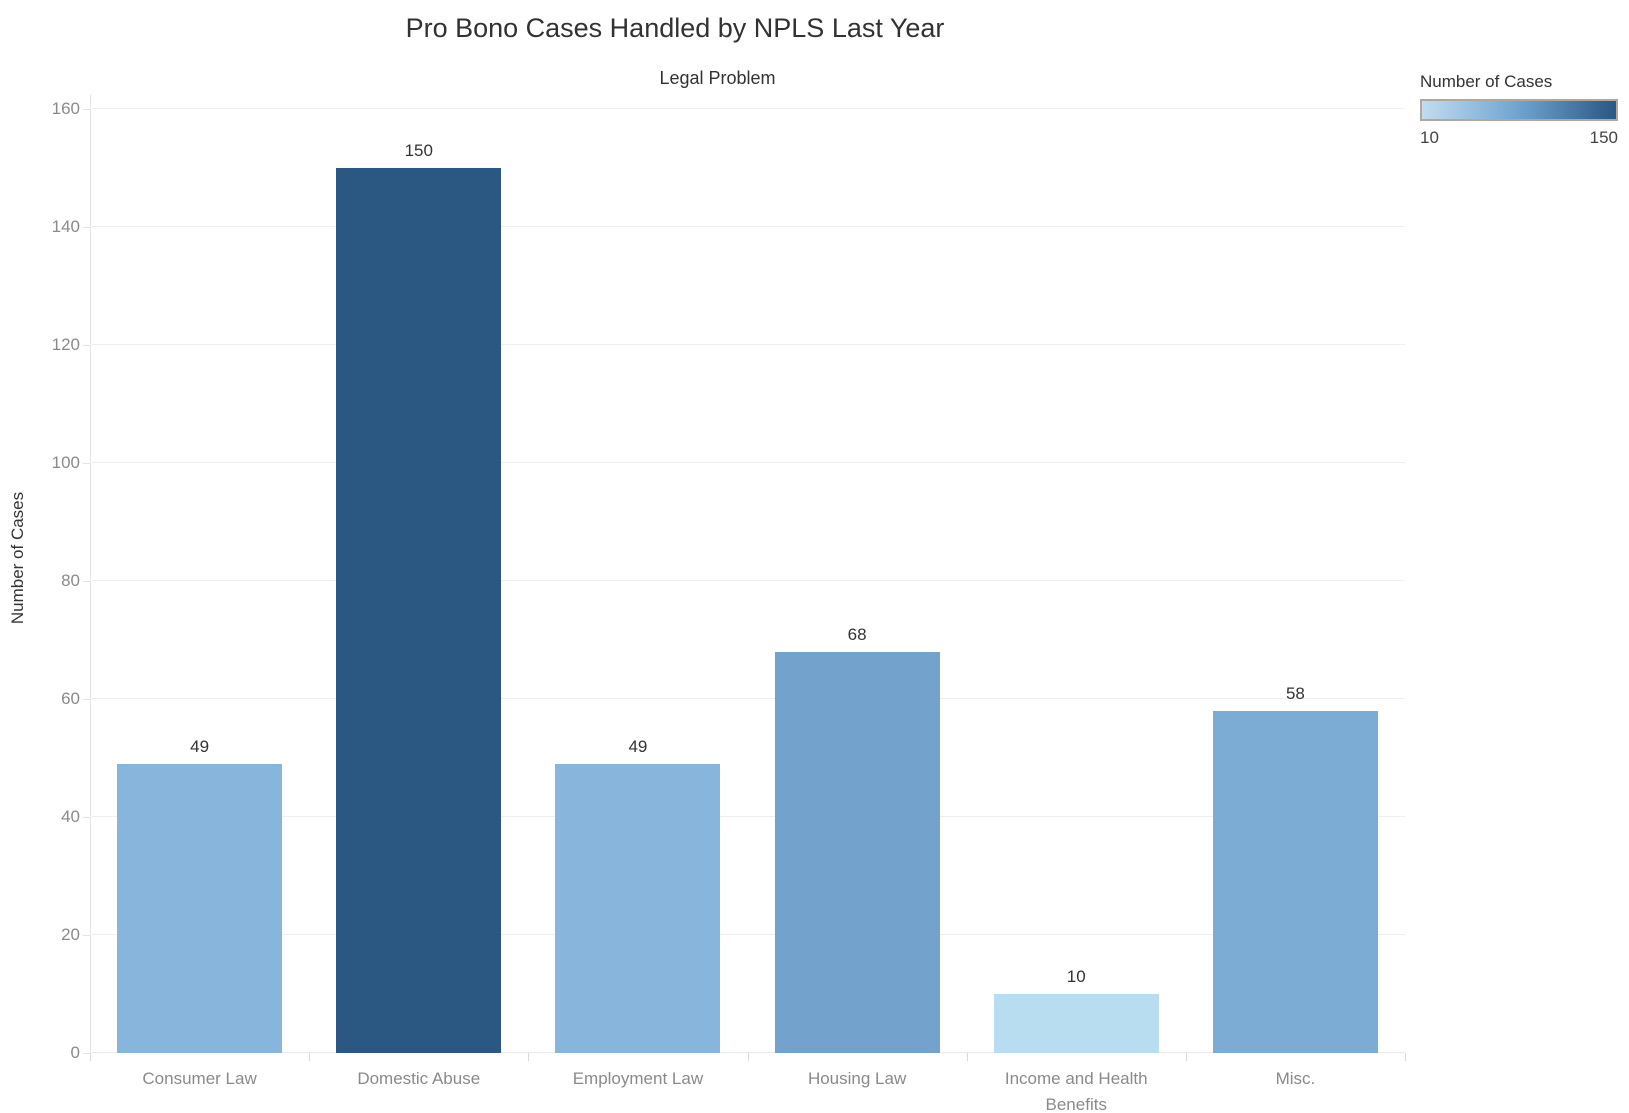 The width and height of the screenshot is (1629, 1113). I want to click on x-category-label: Income and Health Benefits, so click(1076, 1091).